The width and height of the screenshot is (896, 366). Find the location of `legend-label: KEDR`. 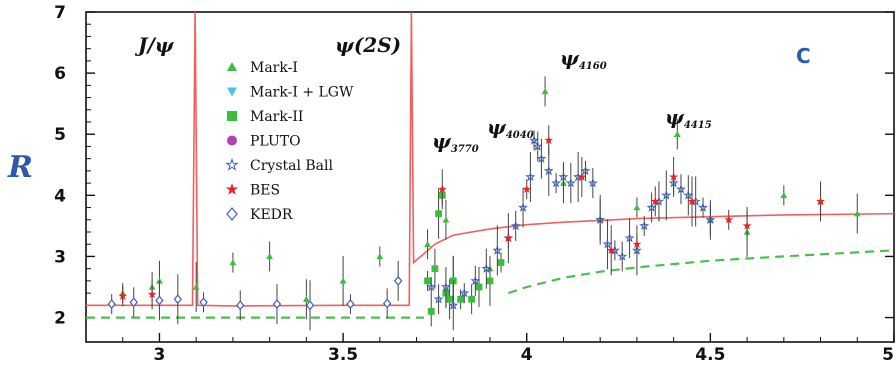

legend-label: KEDR is located at coordinates (271, 215).